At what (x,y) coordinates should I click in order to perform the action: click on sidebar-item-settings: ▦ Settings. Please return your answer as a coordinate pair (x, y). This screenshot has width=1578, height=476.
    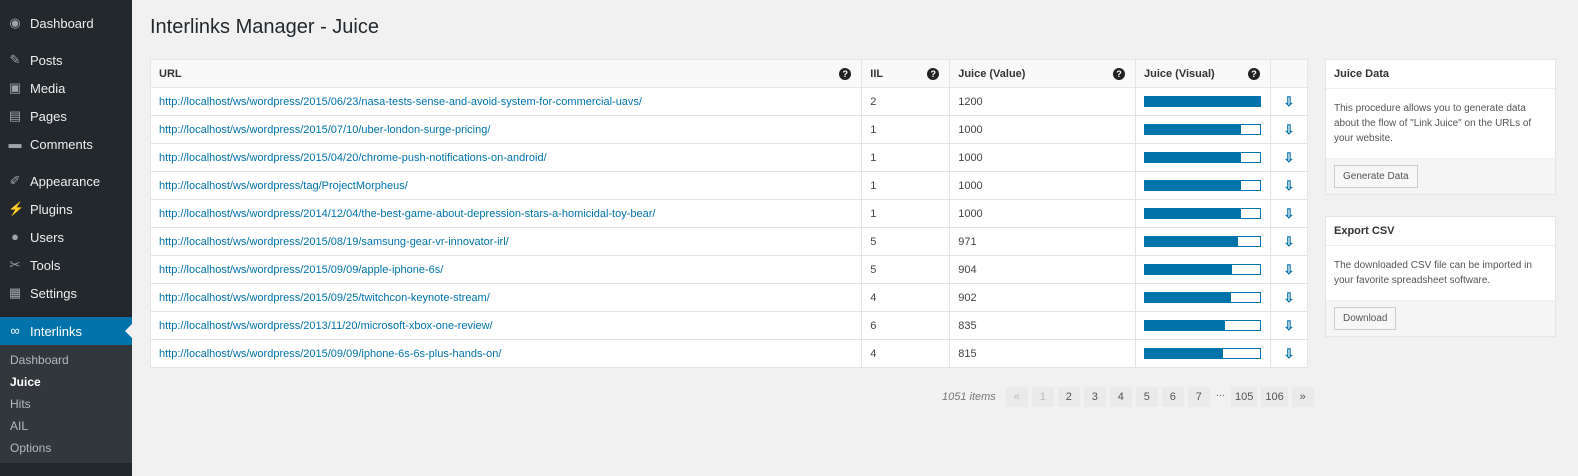
    Looking at the image, I should click on (66, 293).